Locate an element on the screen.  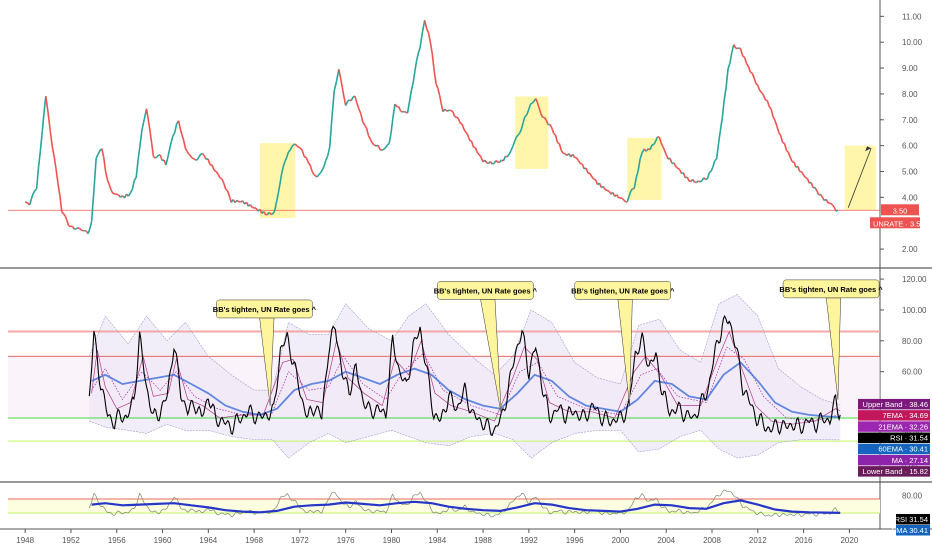
annotation-callout-2: BB's tighten, UN Rate goes ^ is located at coordinates (486, 348).